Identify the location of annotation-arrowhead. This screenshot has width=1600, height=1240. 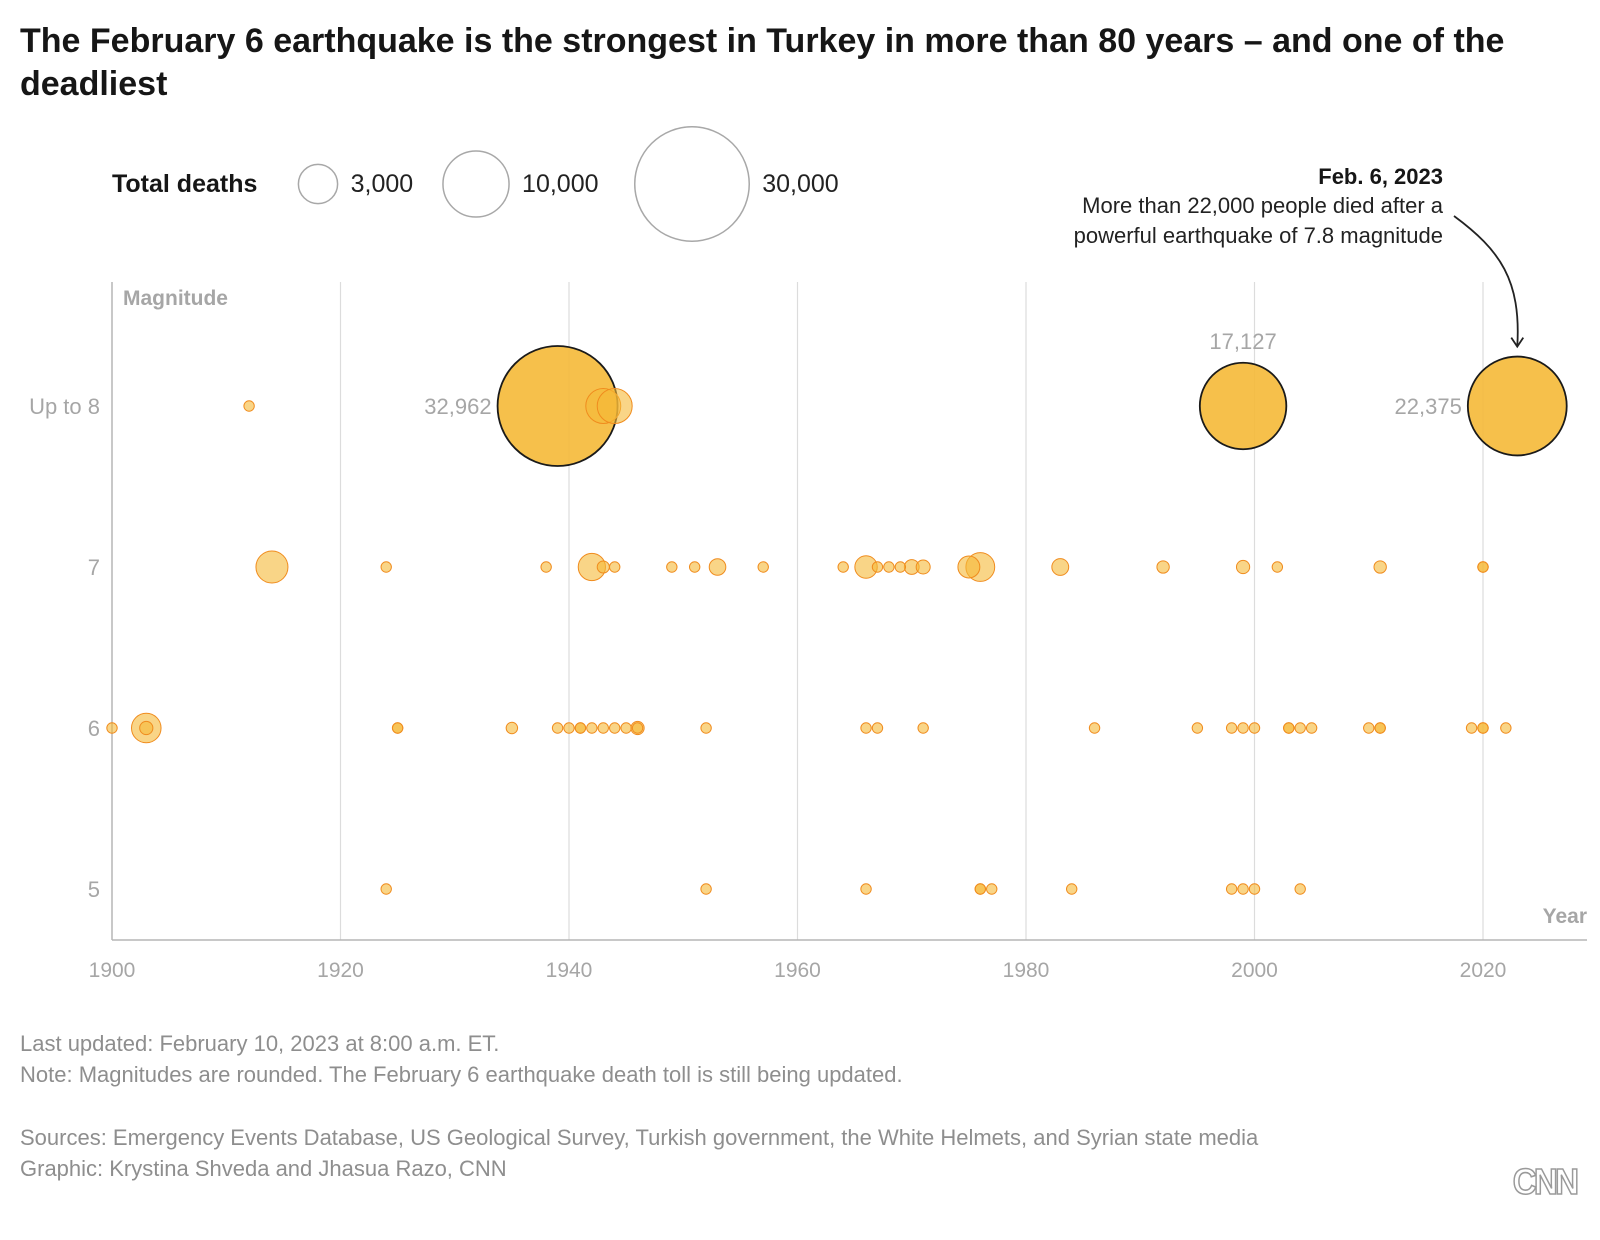
(1517, 343).